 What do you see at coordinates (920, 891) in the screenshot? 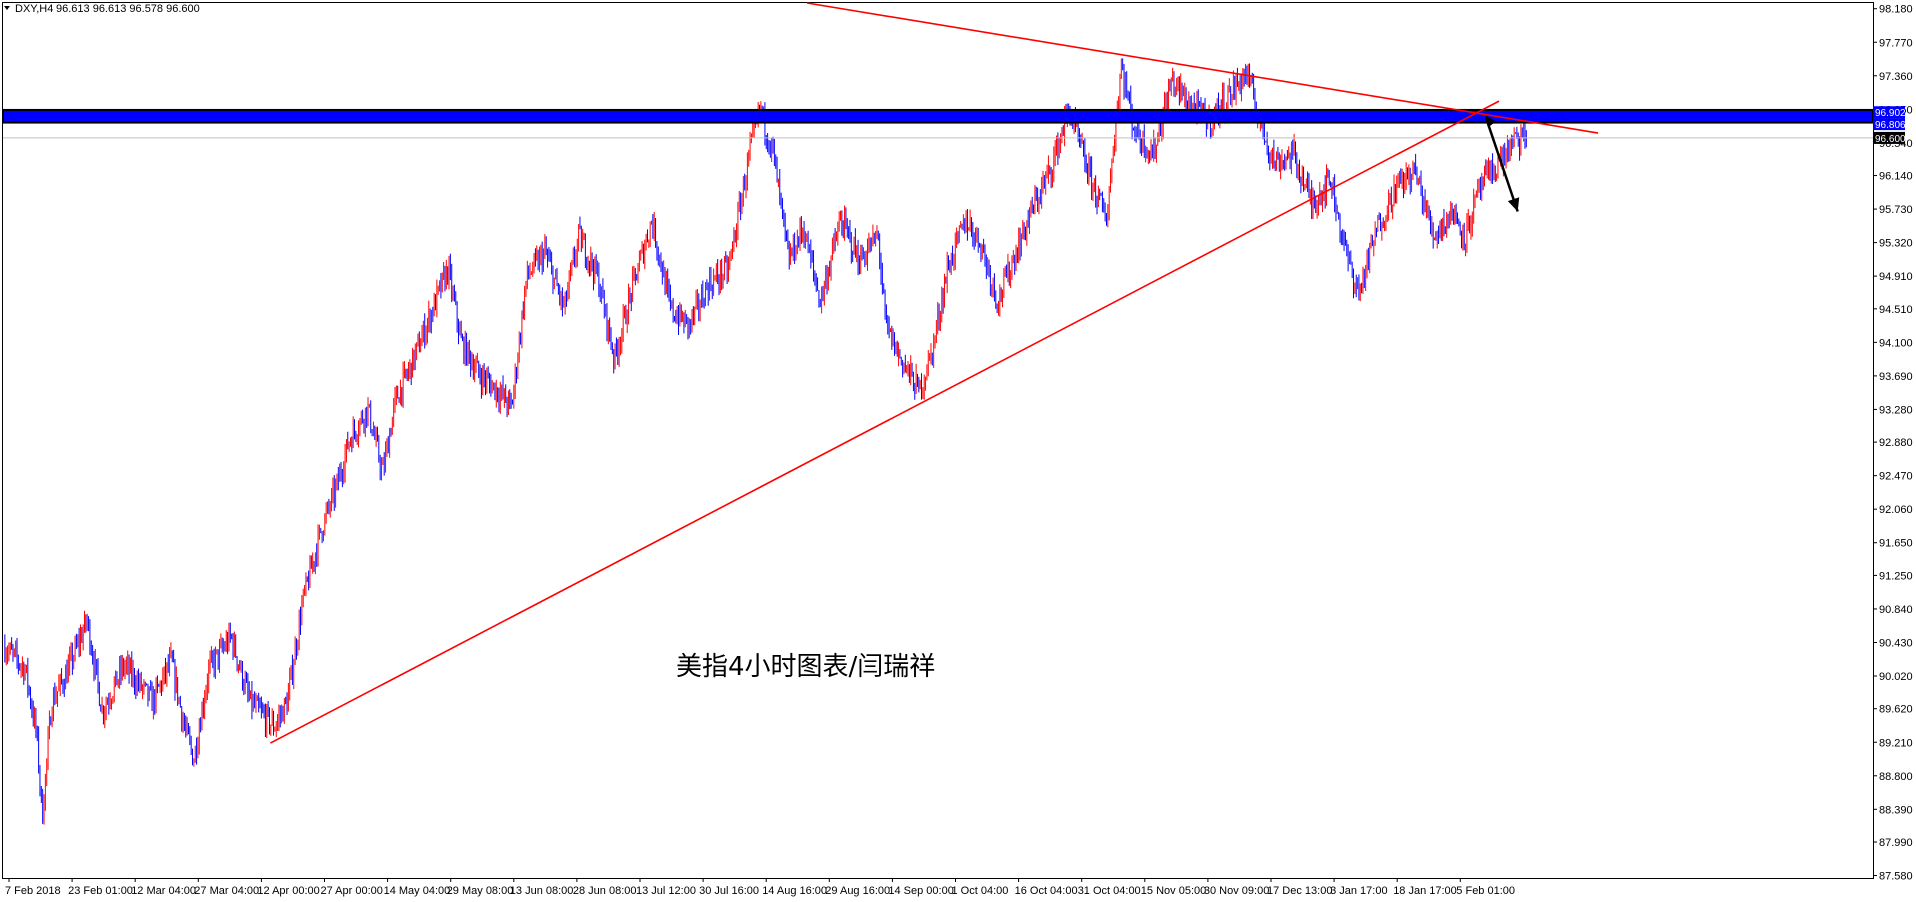
I see `time-tick-label: 14 Sep 00:00` at bounding box center [920, 891].